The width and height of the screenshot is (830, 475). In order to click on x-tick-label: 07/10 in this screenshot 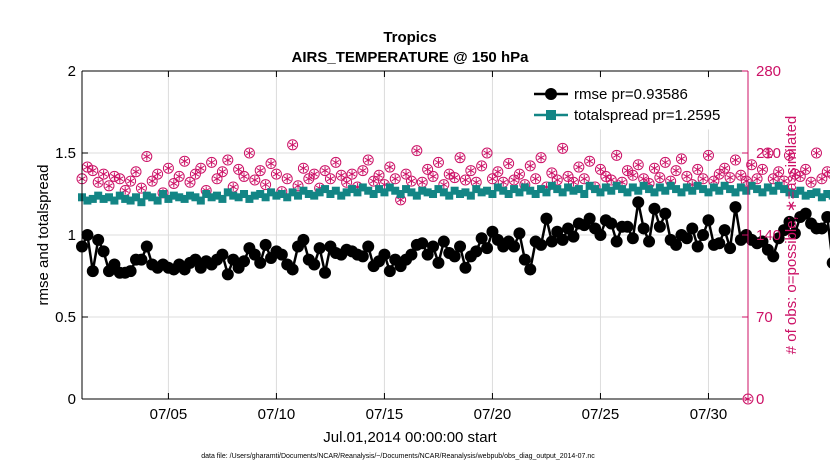, I will do `click(277, 414)`.